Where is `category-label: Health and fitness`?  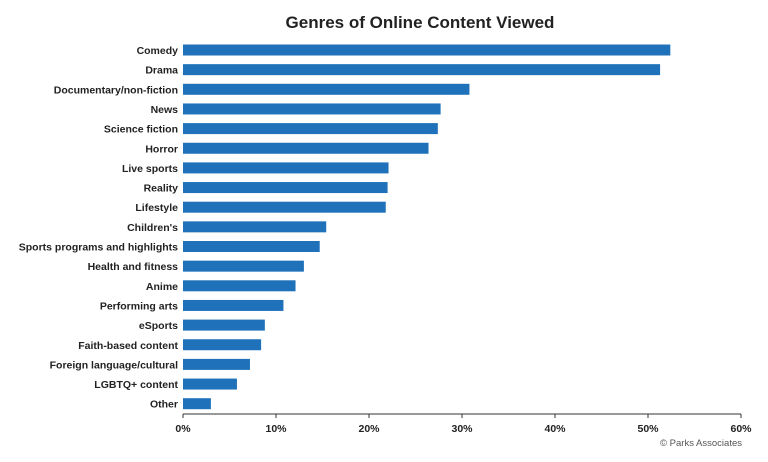
category-label: Health and fitness is located at coordinates (133, 267).